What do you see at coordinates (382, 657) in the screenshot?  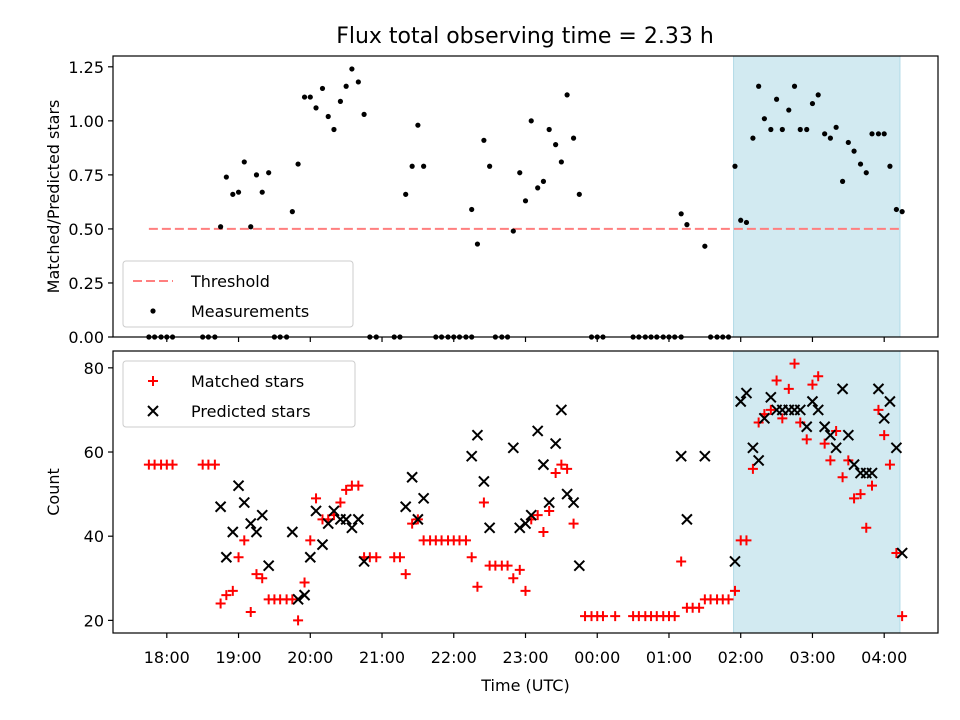 I see `x-tick-label: 21:00` at bounding box center [382, 657].